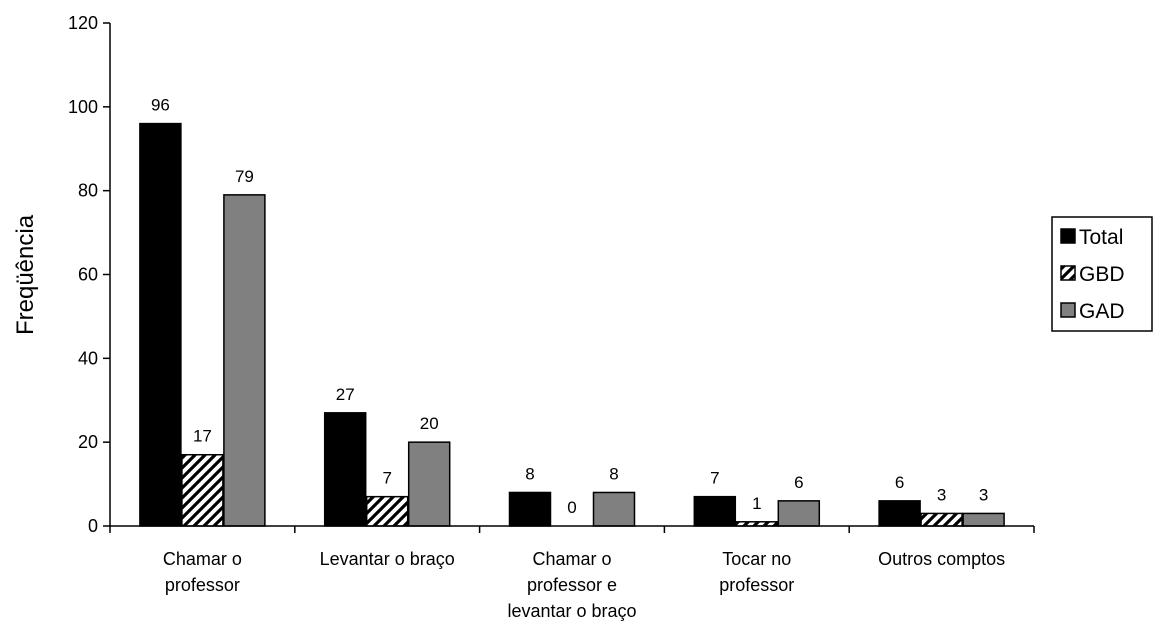 This screenshot has height=630, width=1156. What do you see at coordinates (25, 274) in the screenshot?
I see `y-axis-title: Freqüência` at bounding box center [25, 274].